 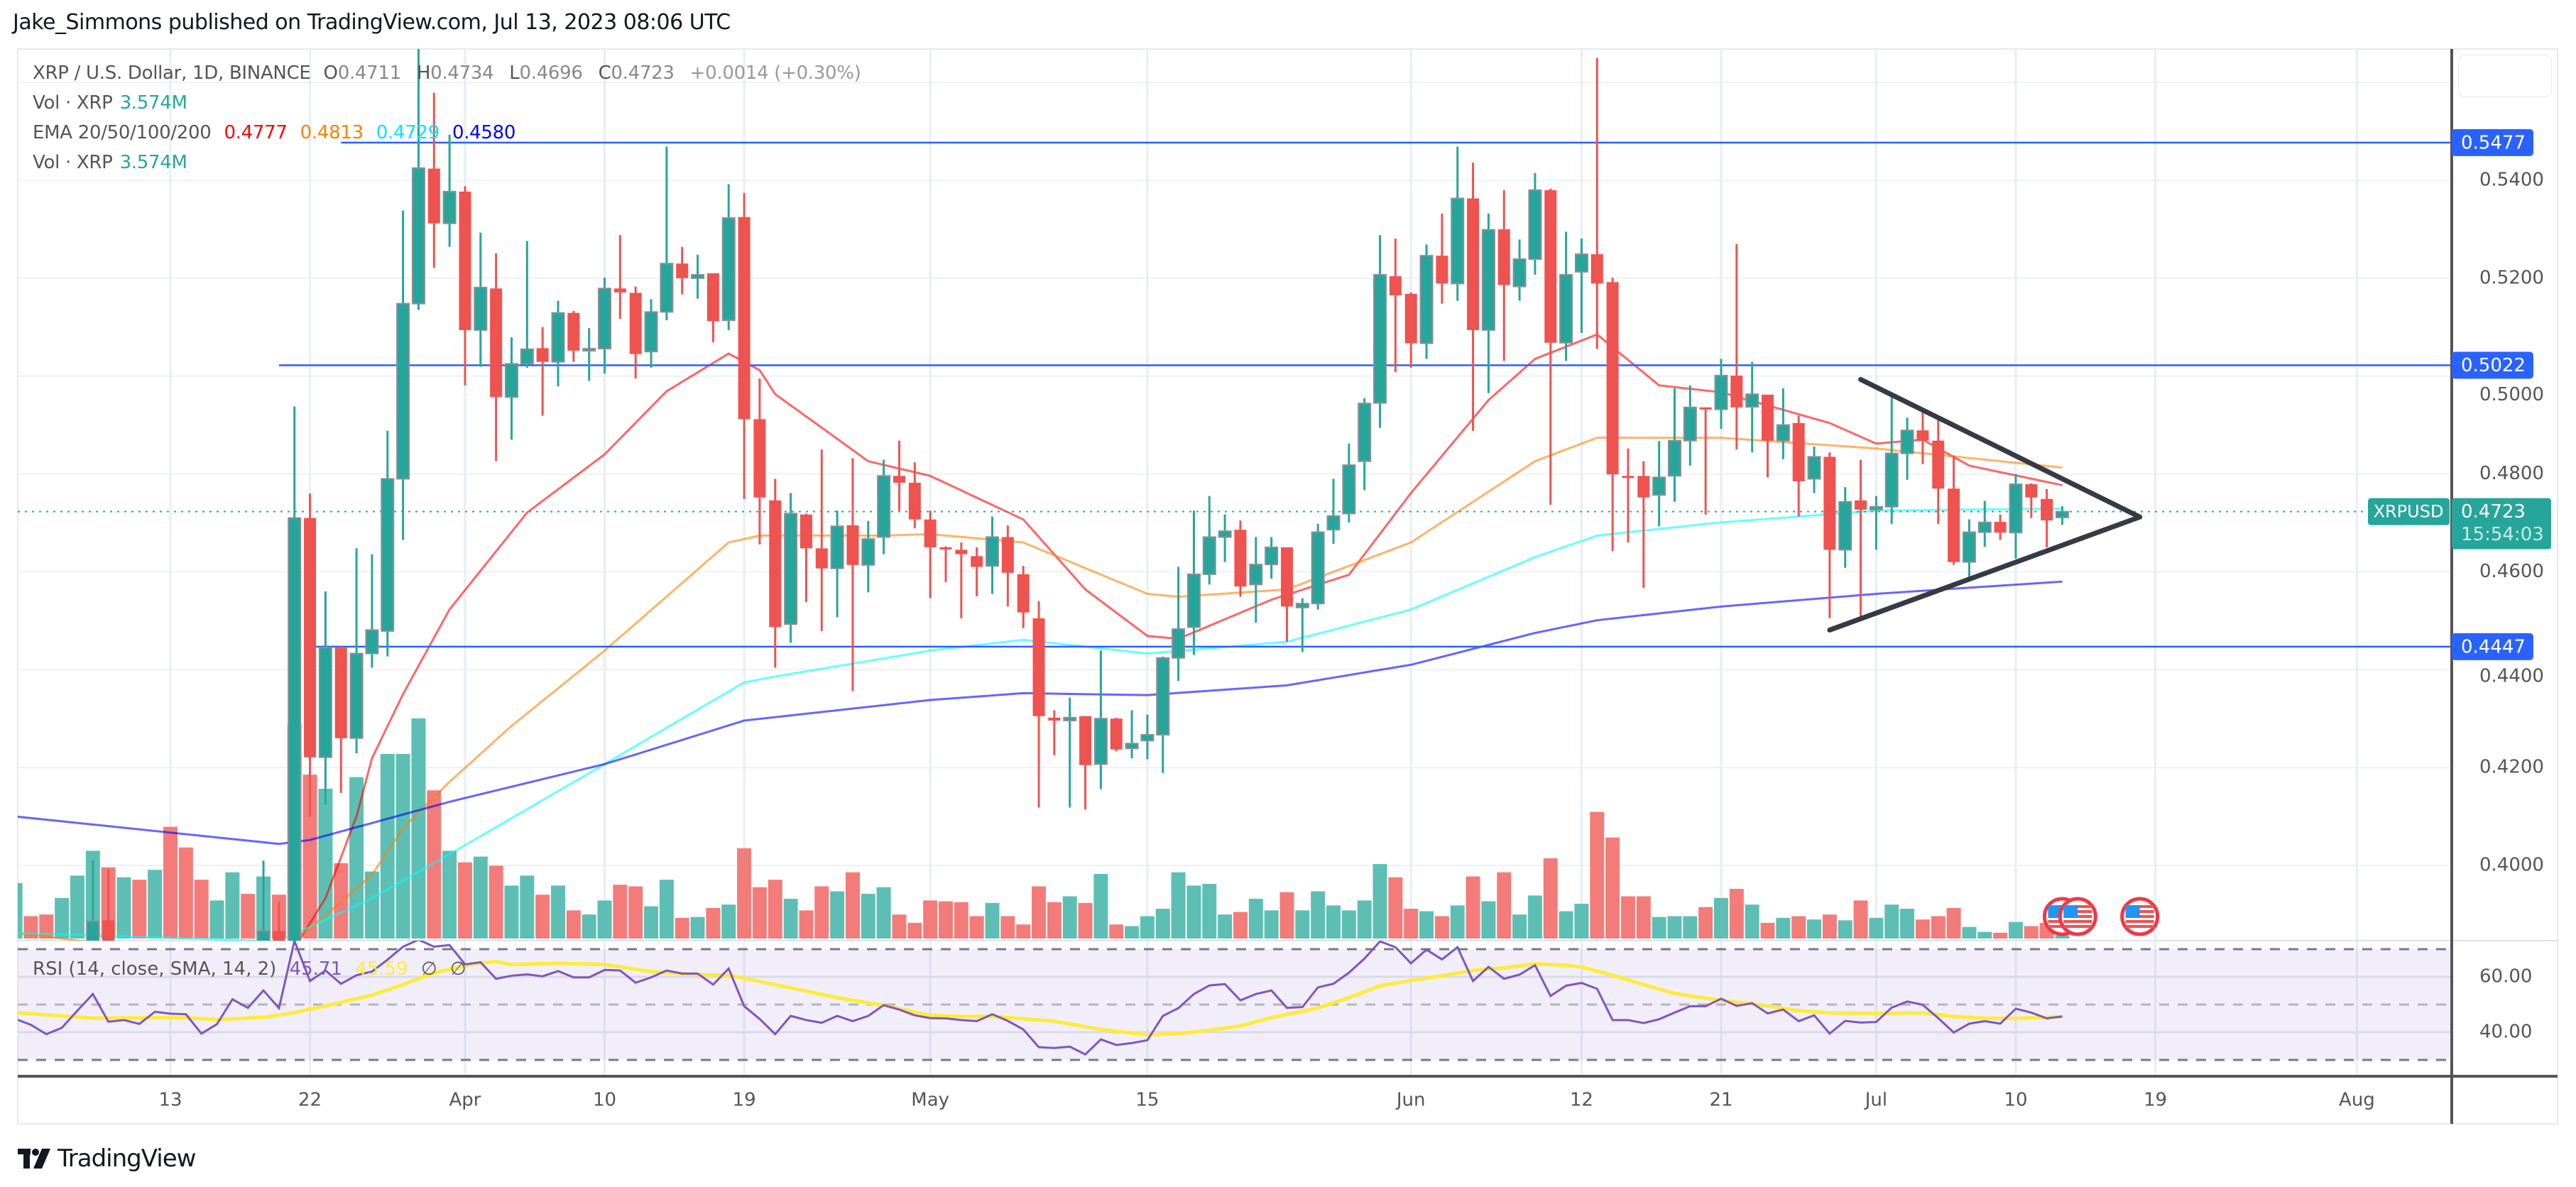 I want to click on rsi-axis-label: 60.00, so click(x=2505, y=977).